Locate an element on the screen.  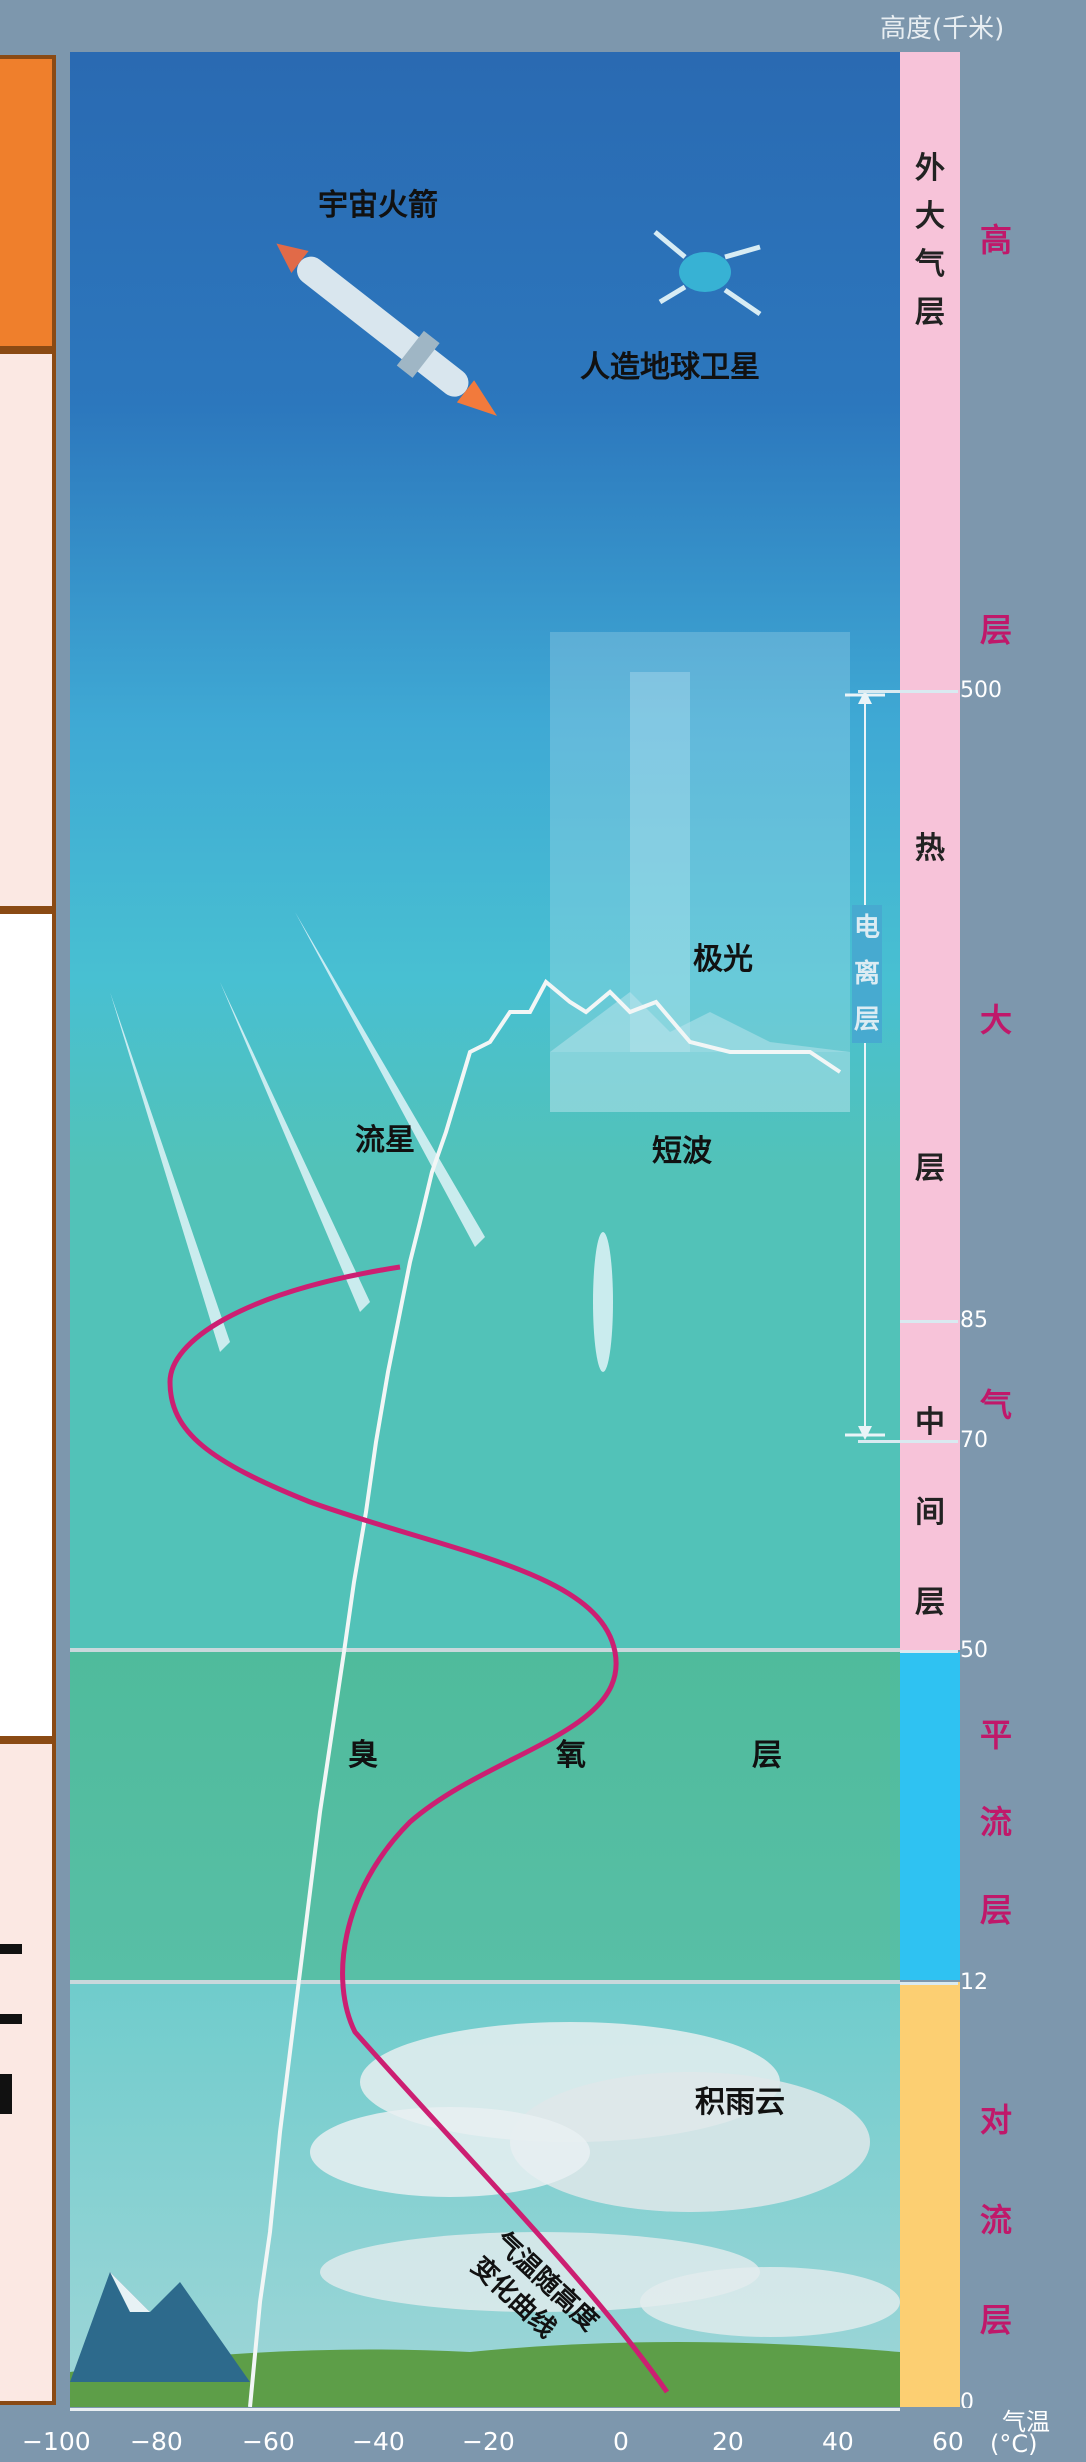
left-side-panel is located at coordinates (29, 1230).